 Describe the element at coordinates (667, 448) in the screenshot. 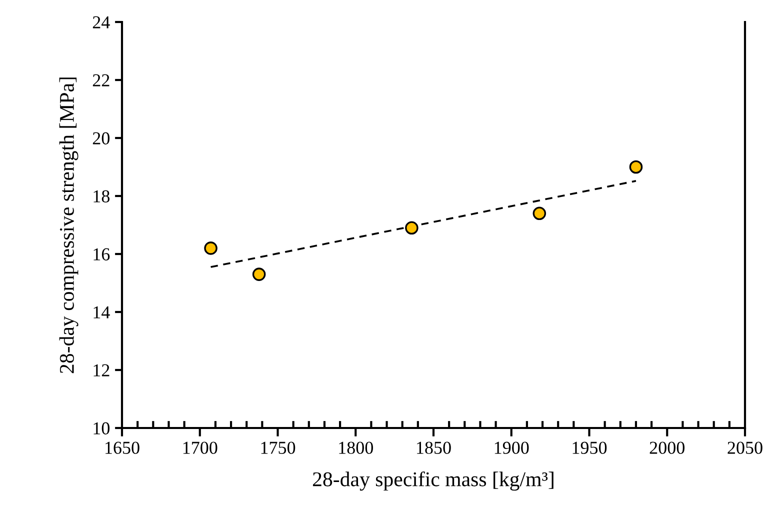

I see `x-tick-label: 2000` at that location.